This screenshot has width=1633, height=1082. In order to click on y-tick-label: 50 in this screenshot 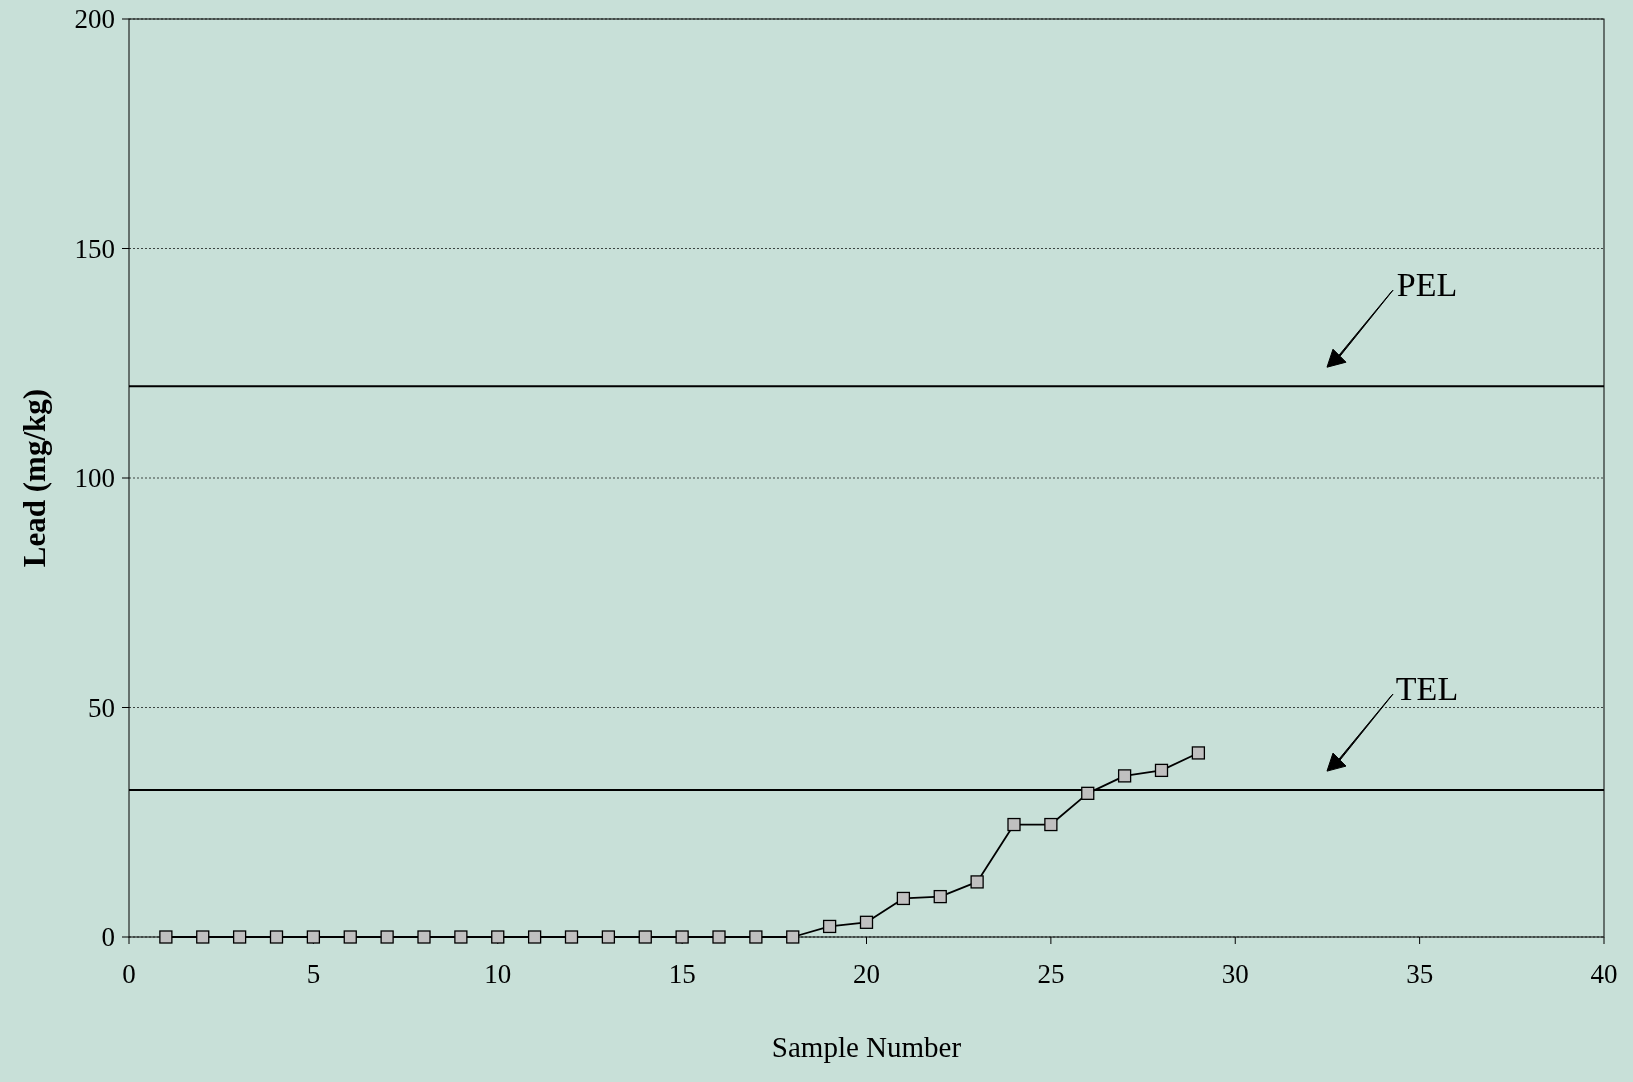, I will do `click(101, 707)`.